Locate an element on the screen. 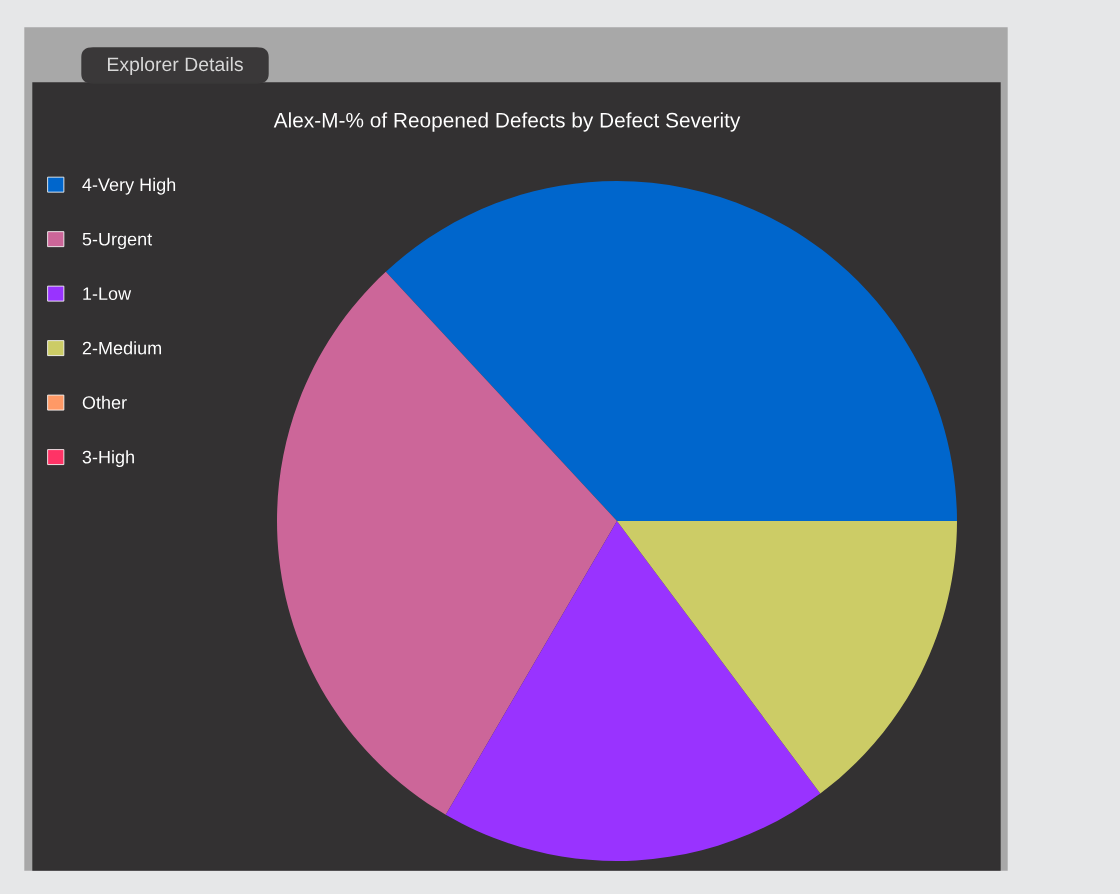  legend-label: 3-High is located at coordinates (108, 459).